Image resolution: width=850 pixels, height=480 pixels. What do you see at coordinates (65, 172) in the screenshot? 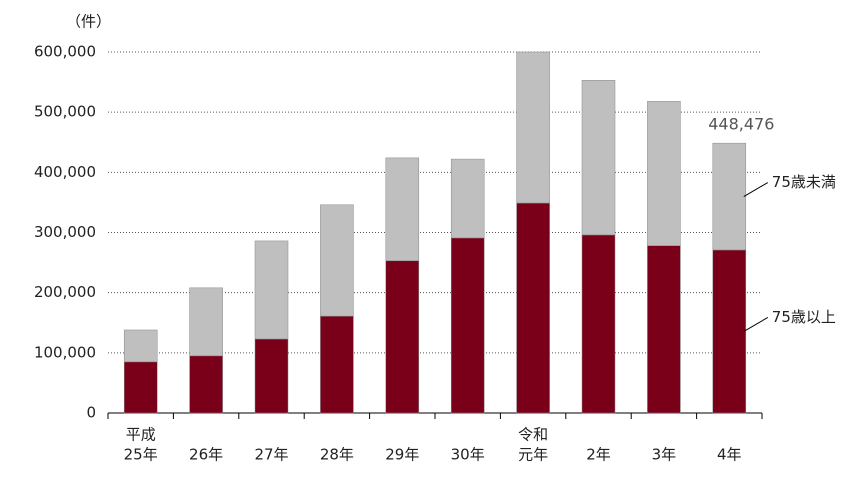
I see `y-tick-label: 400,000` at bounding box center [65, 172].